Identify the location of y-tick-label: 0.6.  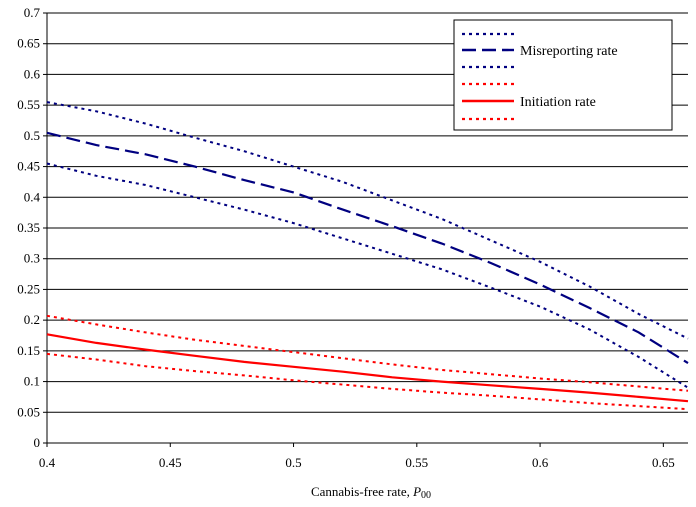
(32, 73).